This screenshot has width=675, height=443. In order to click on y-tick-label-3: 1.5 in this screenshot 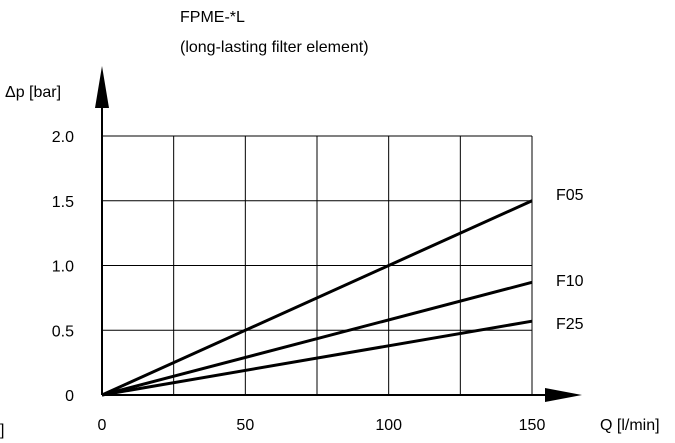, I will do `click(63, 202)`.